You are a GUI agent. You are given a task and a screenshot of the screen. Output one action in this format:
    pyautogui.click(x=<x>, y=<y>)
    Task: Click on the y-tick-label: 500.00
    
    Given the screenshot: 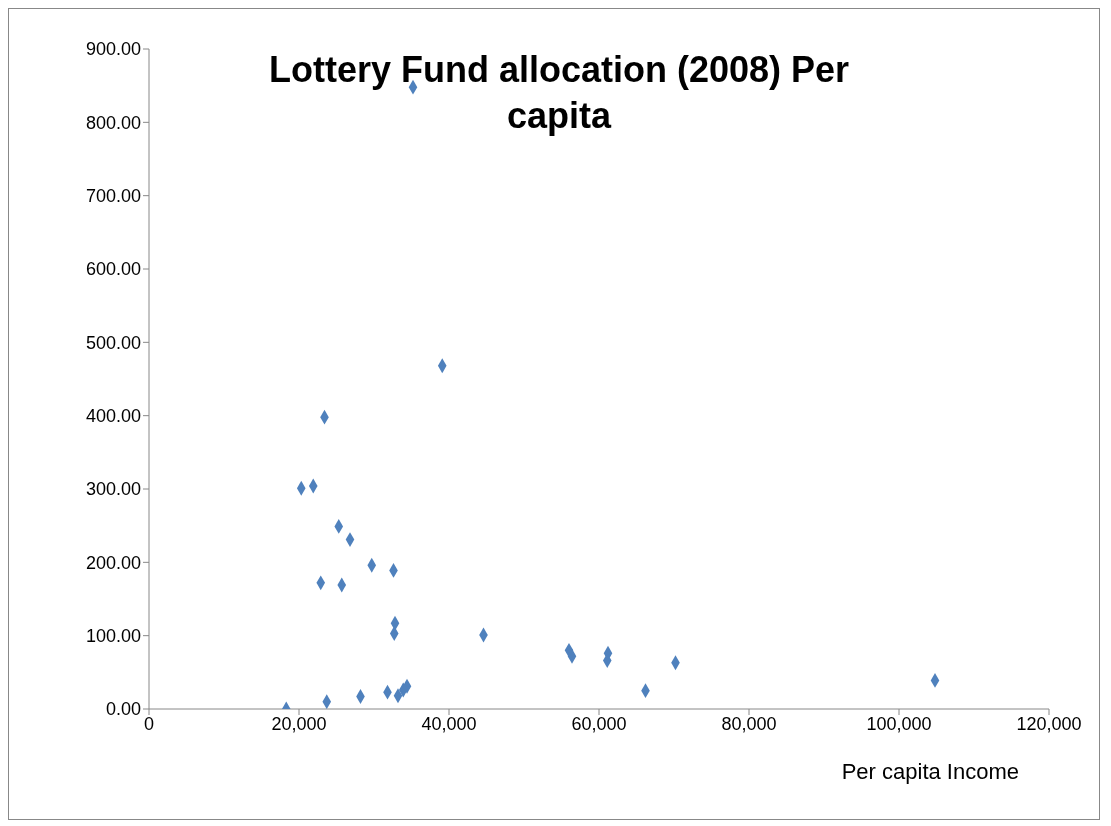 What is the action you would take?
    pyautogui.click(x=113, y=342)
    